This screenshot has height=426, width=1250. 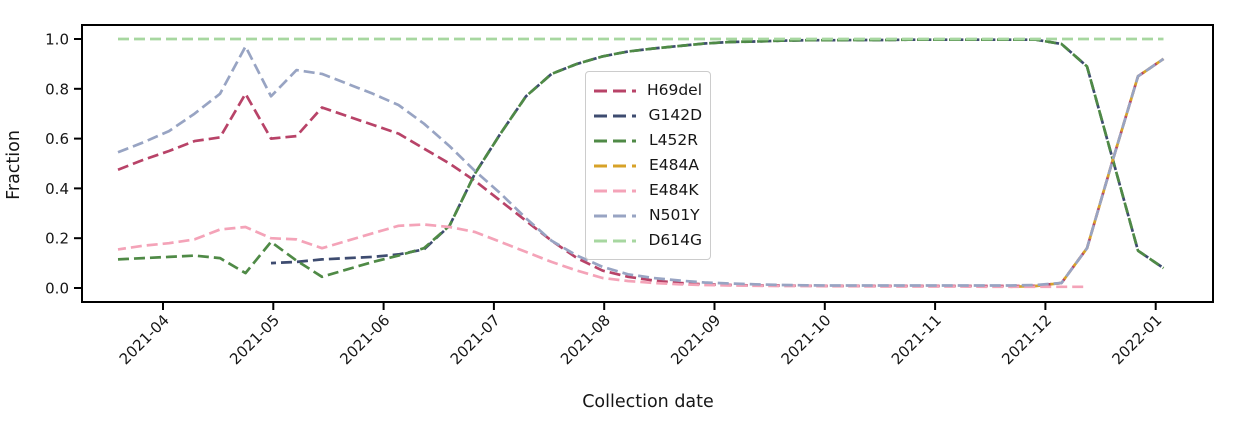 I want to click on x-tick-label: 2022-01, so click(x=1136, y=339).